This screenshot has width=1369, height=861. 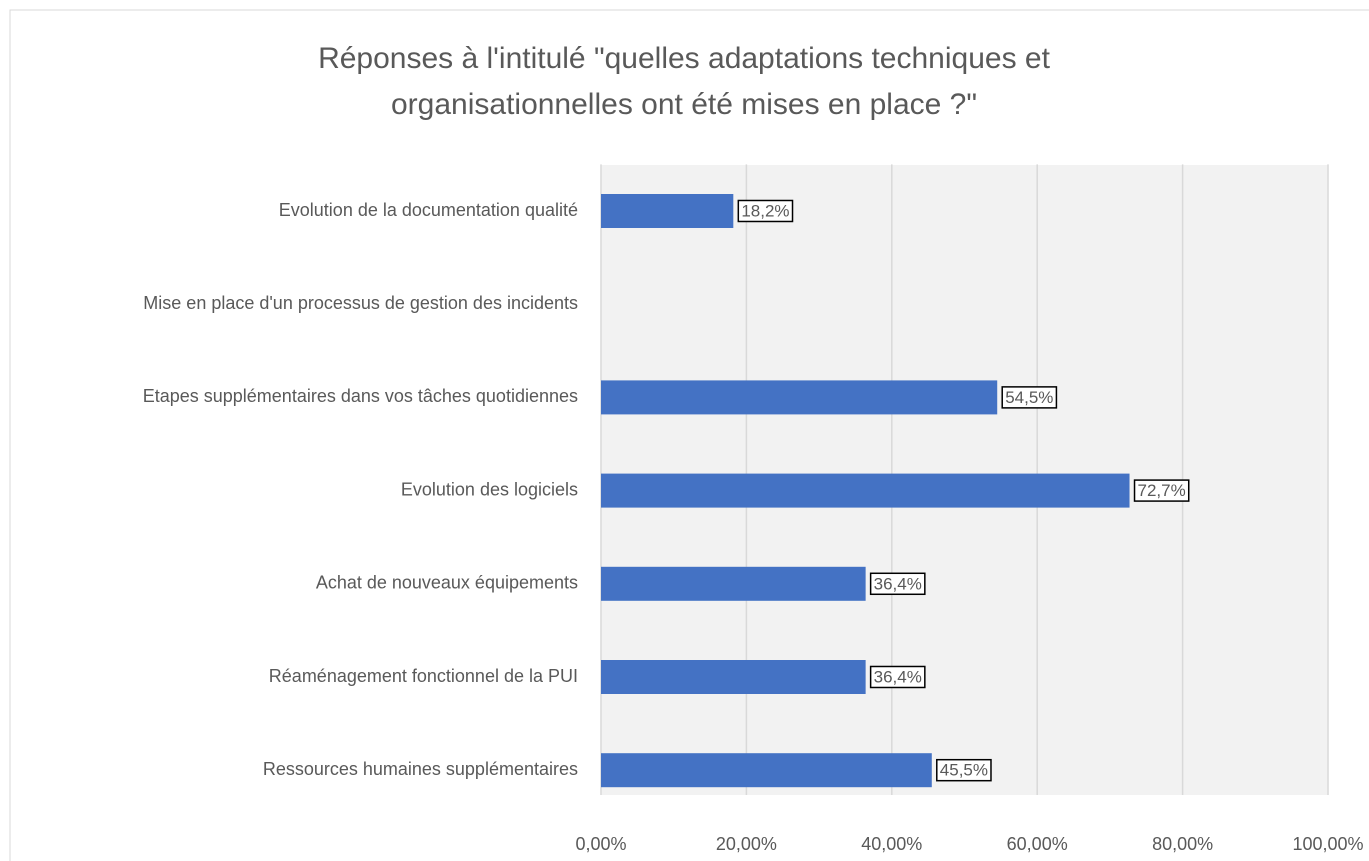 What do you see at coordinates (420, 769) in the screenshot?
I see `y-tick-label: Ressources humaines supplémentaires` at bounding box center [420, 769].